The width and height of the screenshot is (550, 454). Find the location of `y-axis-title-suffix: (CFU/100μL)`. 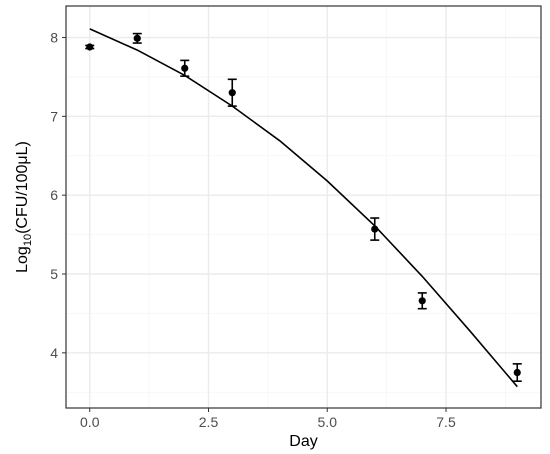

y-axis-title-suffix: (CFU/100μL) is located at coordinates (22, 187).